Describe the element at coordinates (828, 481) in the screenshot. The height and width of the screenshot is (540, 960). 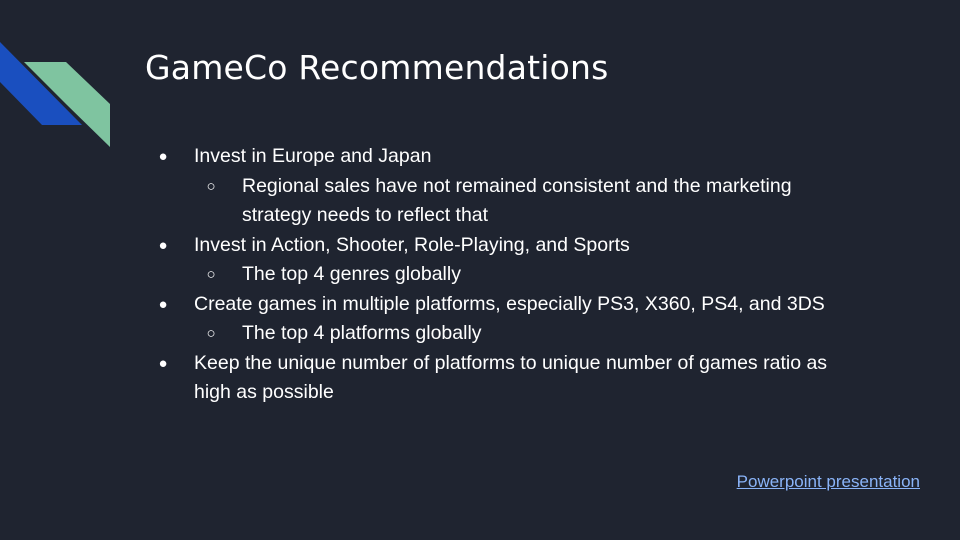
I see `powerpoint-presentation-link: Powerpoint presentation` at that location.